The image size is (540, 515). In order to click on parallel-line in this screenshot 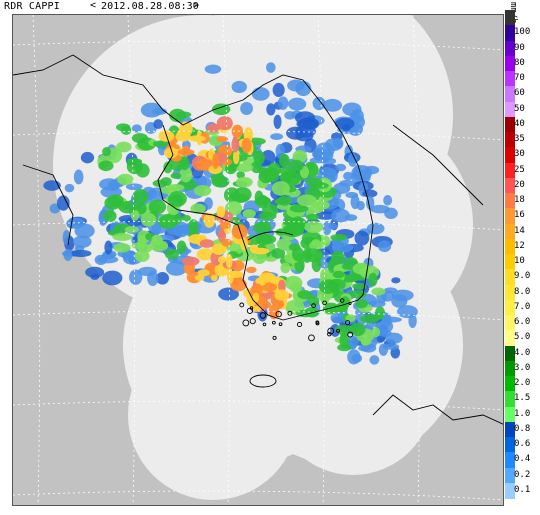, I will do `click(258, 405)`.